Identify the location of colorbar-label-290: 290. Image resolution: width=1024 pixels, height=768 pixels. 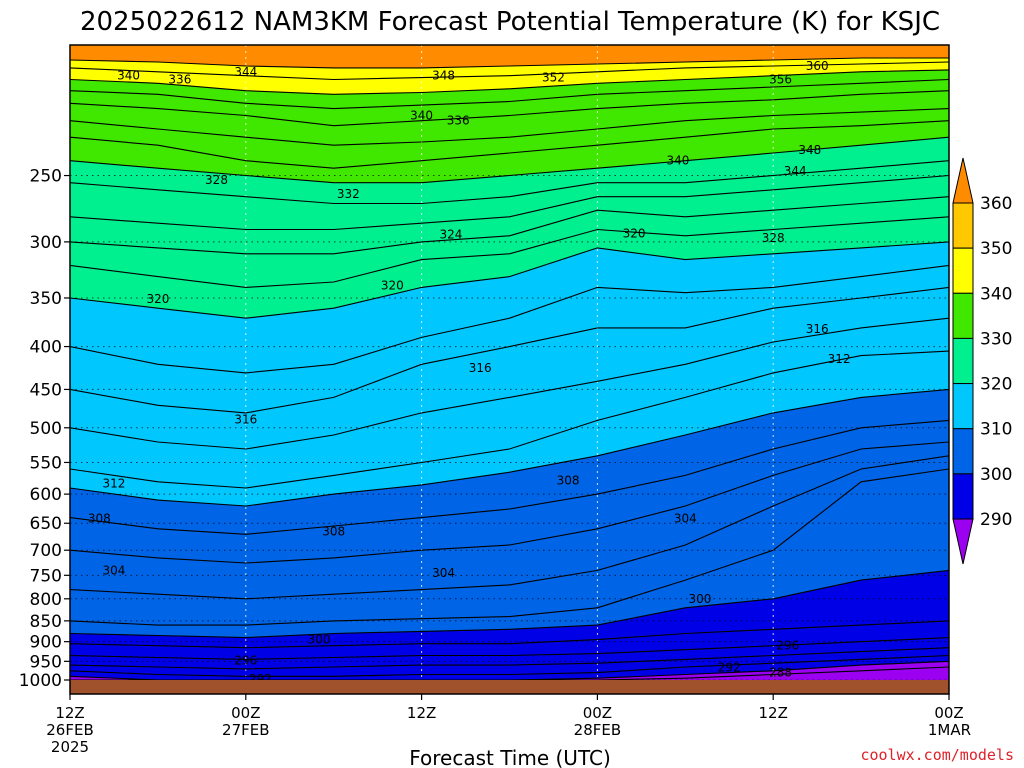
(996, 520).